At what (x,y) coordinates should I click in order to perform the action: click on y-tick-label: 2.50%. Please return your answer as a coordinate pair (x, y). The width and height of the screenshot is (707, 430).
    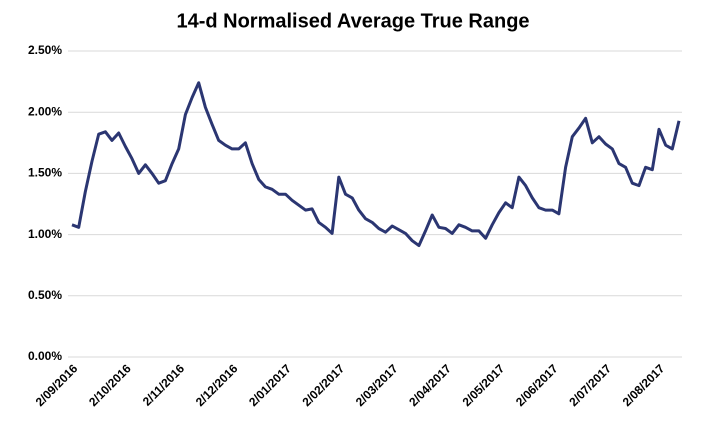
    Looking at the image, I should click on (45, 50).